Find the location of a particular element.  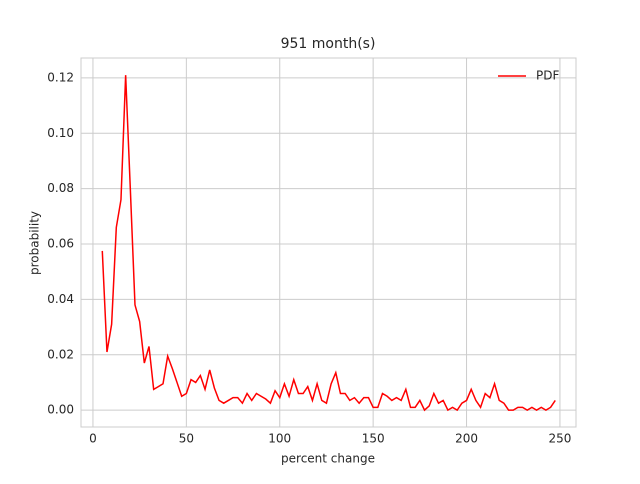

legend-label: PDF is located at coordinates (547, 76).